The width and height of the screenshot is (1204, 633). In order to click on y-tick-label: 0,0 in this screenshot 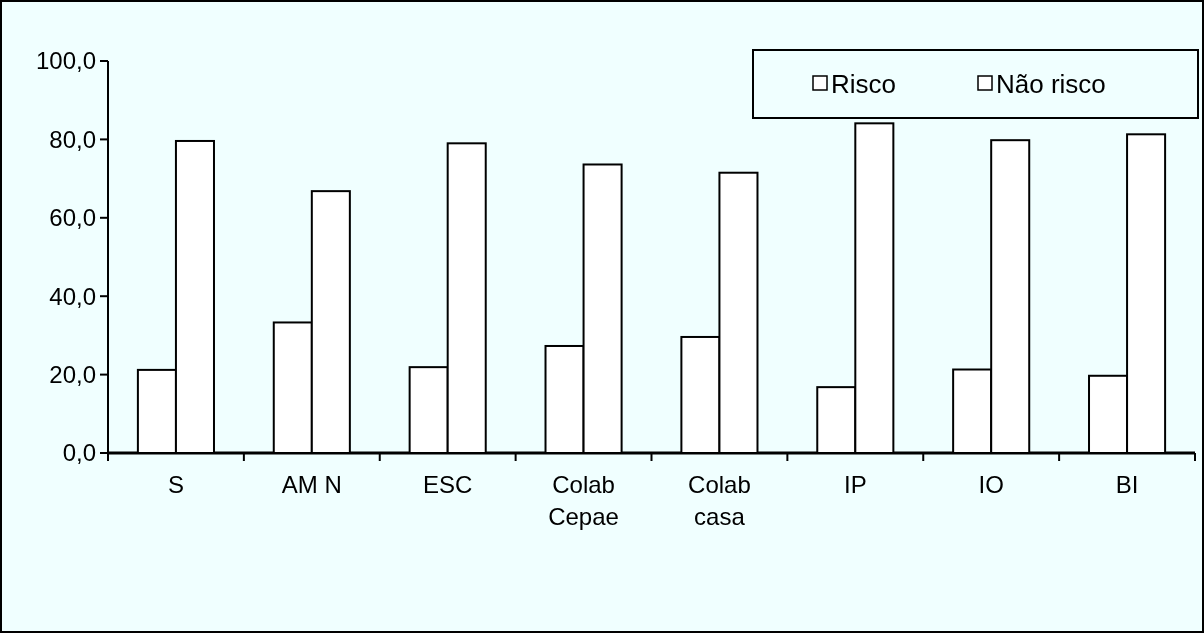, I will do `click(79, 453)`.